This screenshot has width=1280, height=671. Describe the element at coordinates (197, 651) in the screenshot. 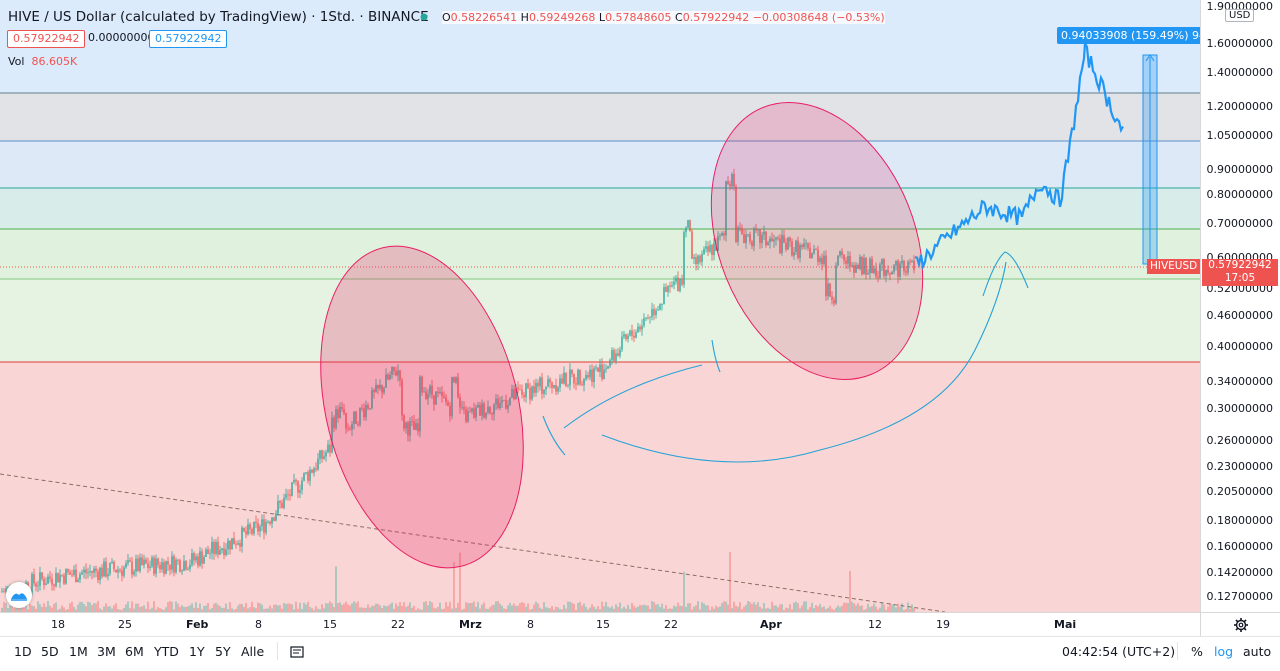

I see `timeframe-1y: 1Y` at that location.